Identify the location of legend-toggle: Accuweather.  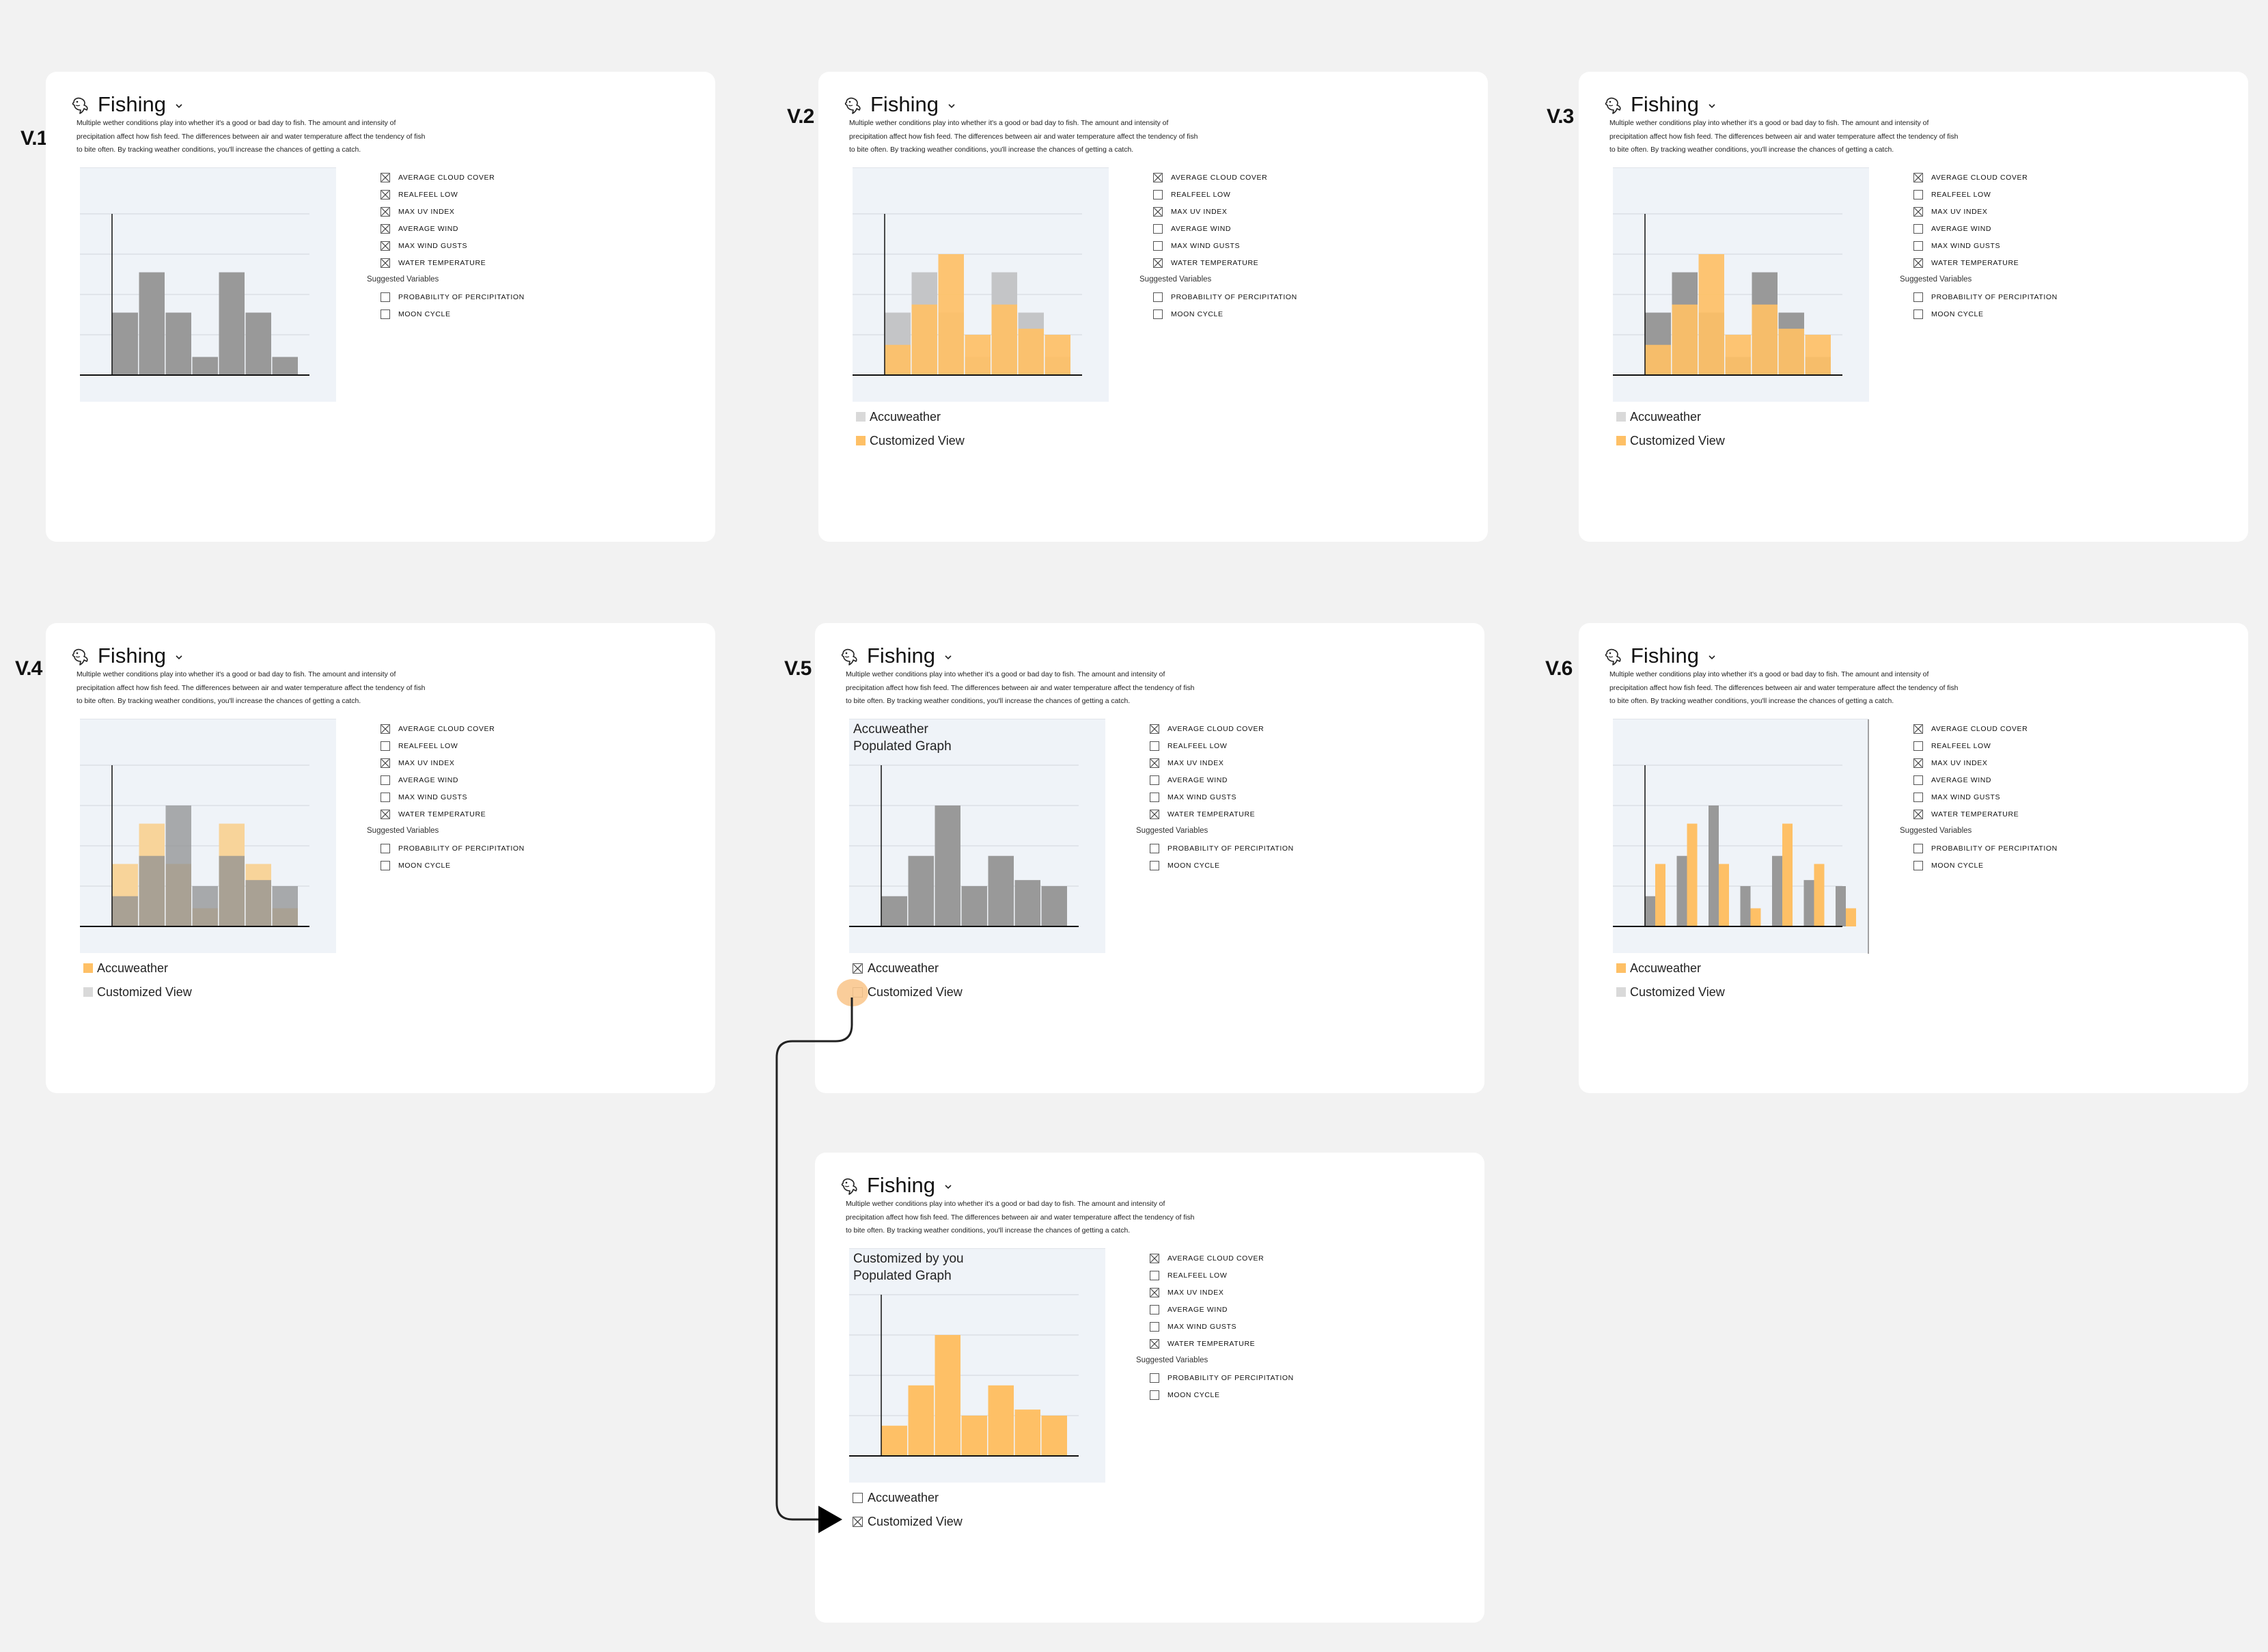
(896, 968).